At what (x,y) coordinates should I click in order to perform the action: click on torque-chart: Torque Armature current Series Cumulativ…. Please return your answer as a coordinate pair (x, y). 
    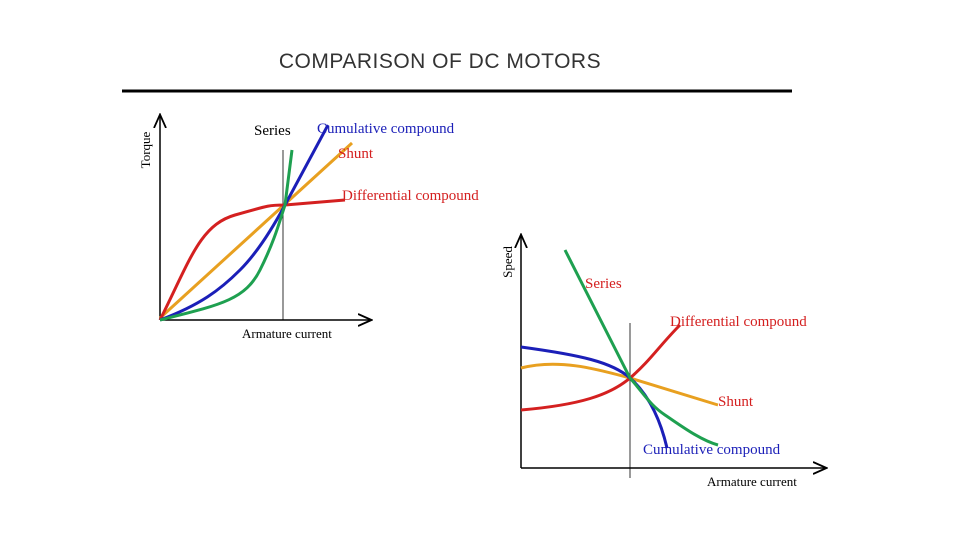
    Looking at the image, I should click on (308, 228).